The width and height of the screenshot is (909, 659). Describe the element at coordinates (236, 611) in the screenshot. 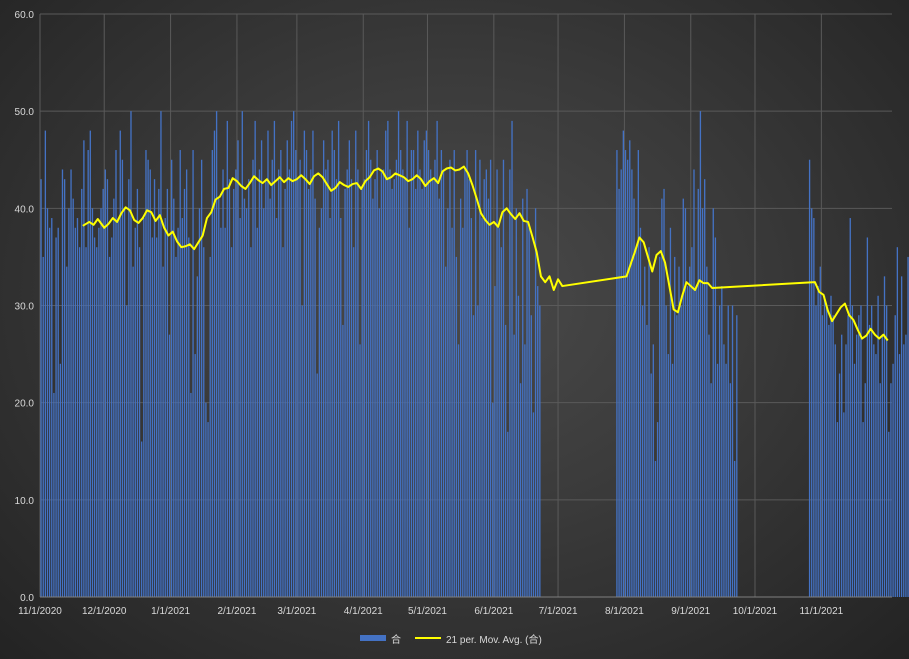

I see `x-tick-label: 2/1/2021` at that location.